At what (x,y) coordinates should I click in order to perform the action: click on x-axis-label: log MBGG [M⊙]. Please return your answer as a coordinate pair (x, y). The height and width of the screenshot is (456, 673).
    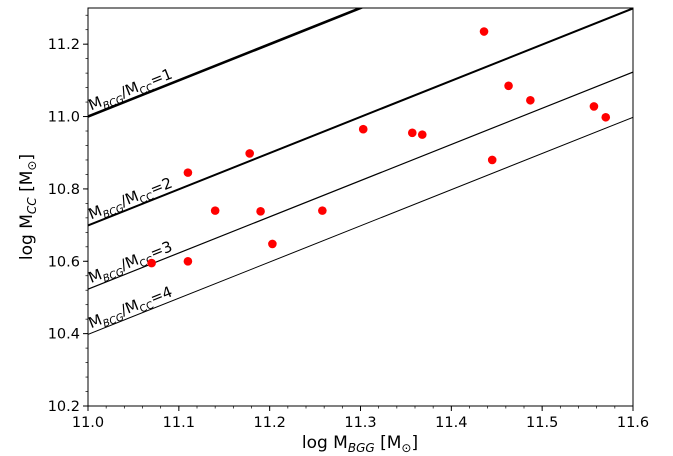
    Looking at the image, I should click on (360, 444).